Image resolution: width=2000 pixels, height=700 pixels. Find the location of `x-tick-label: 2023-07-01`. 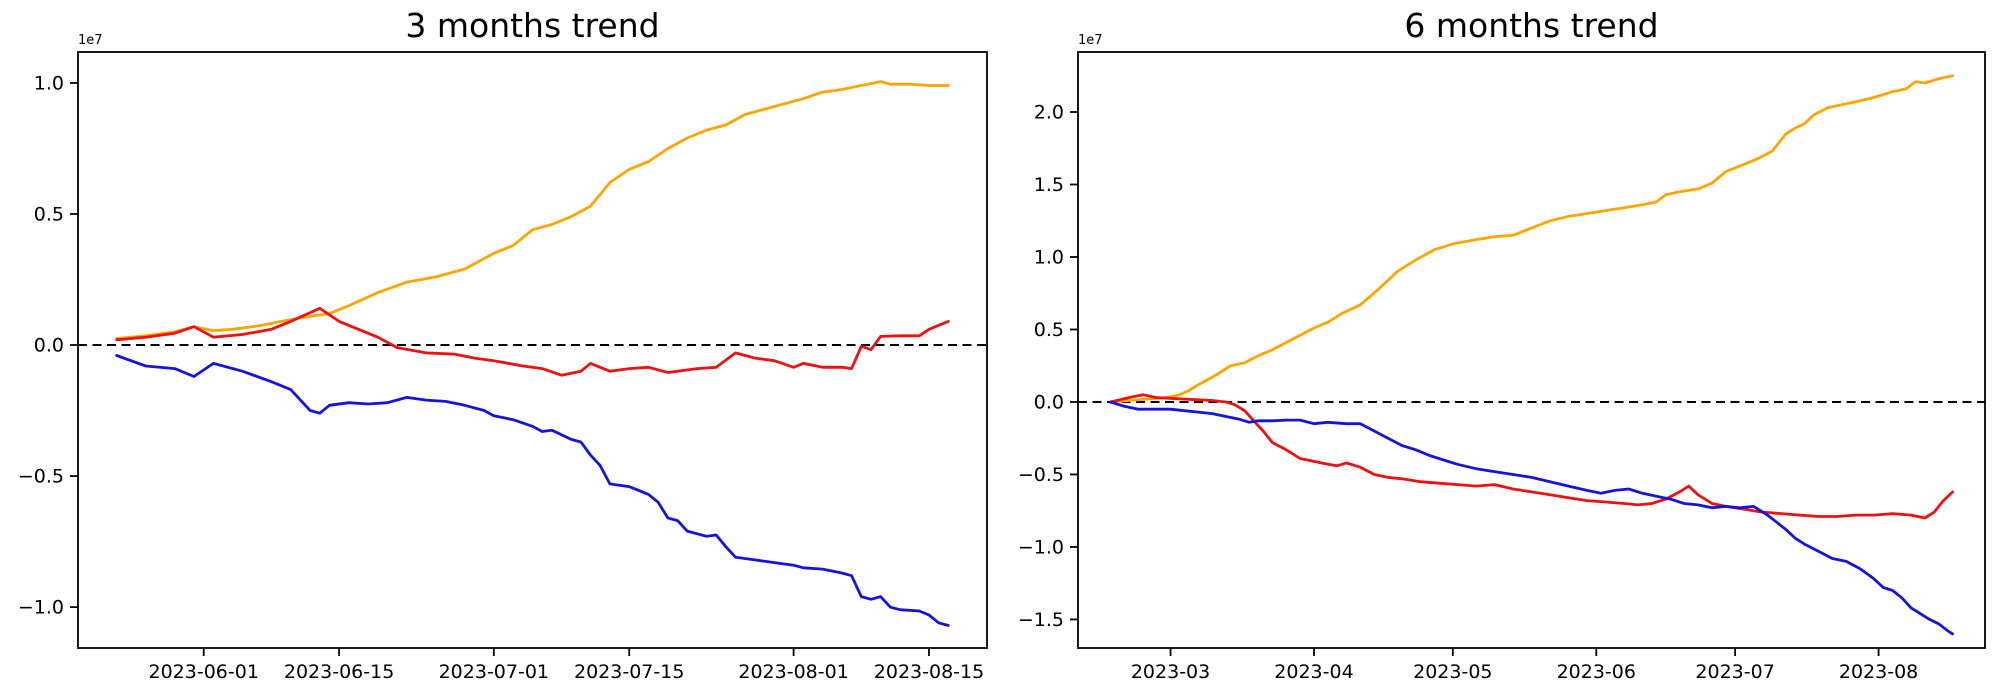

x-tick-label: 2023-07-01 is located at coordinates (494, 672).